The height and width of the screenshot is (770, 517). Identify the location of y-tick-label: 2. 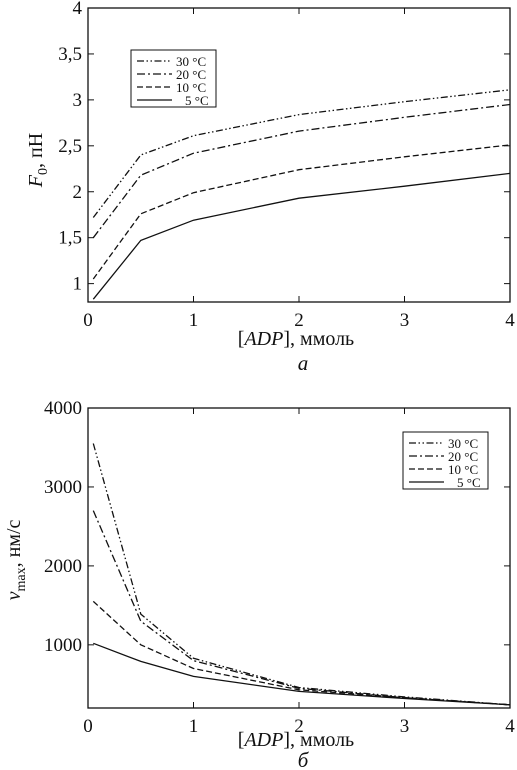
(78, 192).